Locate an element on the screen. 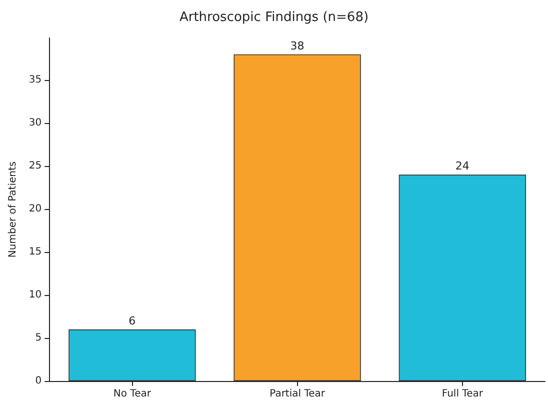 The width and height of the screenshot is (548, 403). y-tick-label: 20 is located at coordinates (35, 209).